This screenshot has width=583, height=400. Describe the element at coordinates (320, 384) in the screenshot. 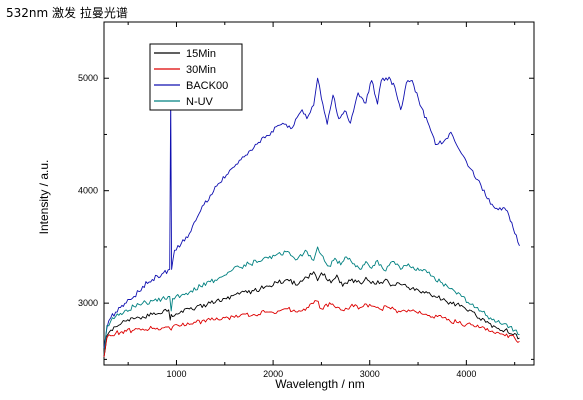

I see `x-axis-label: Wavelength / nm` at that location.